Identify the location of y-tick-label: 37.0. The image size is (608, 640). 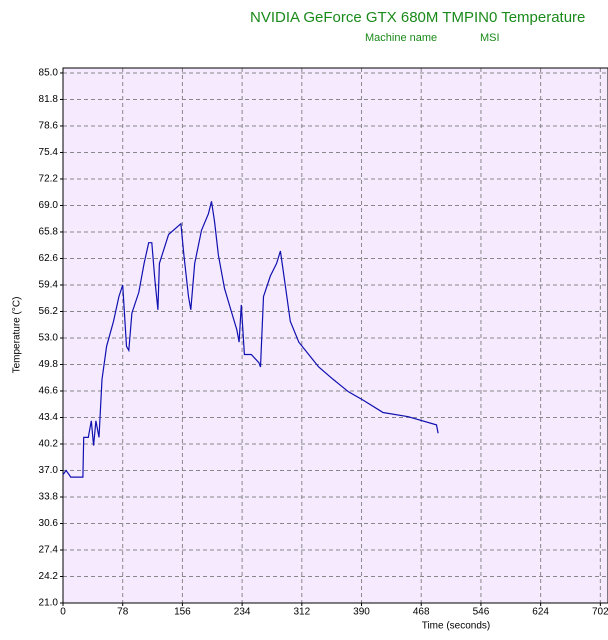
(49, 470).